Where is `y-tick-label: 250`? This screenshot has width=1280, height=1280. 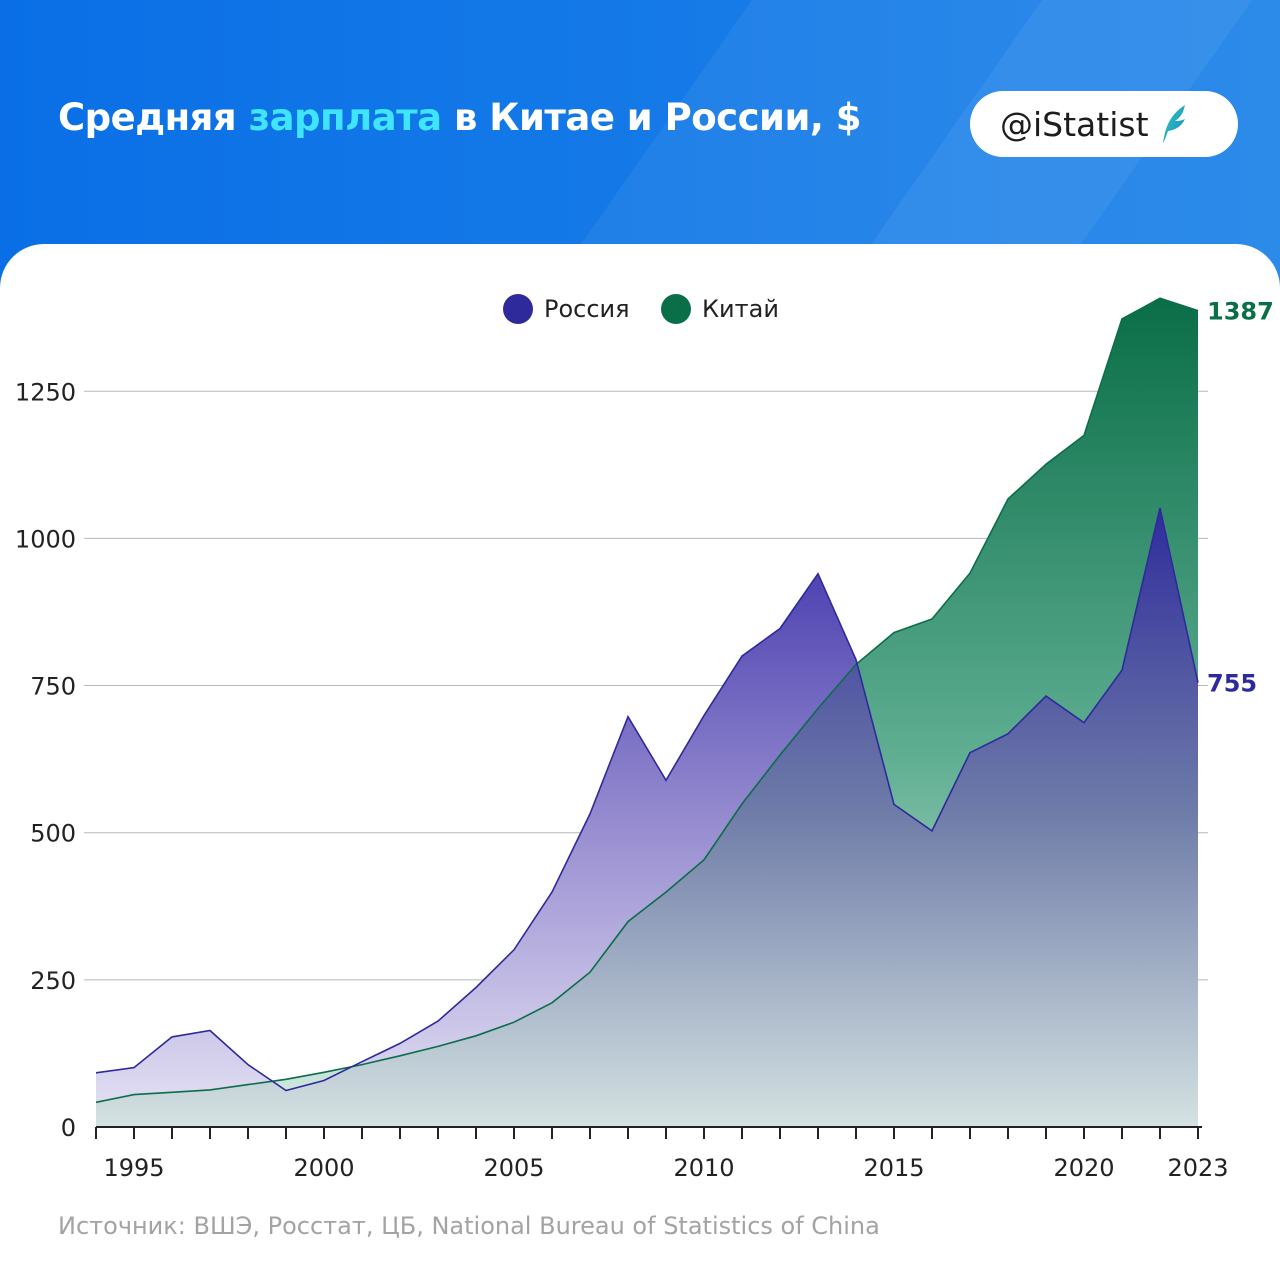
y-tick-label: 250 is located at coordinates (53, 981).